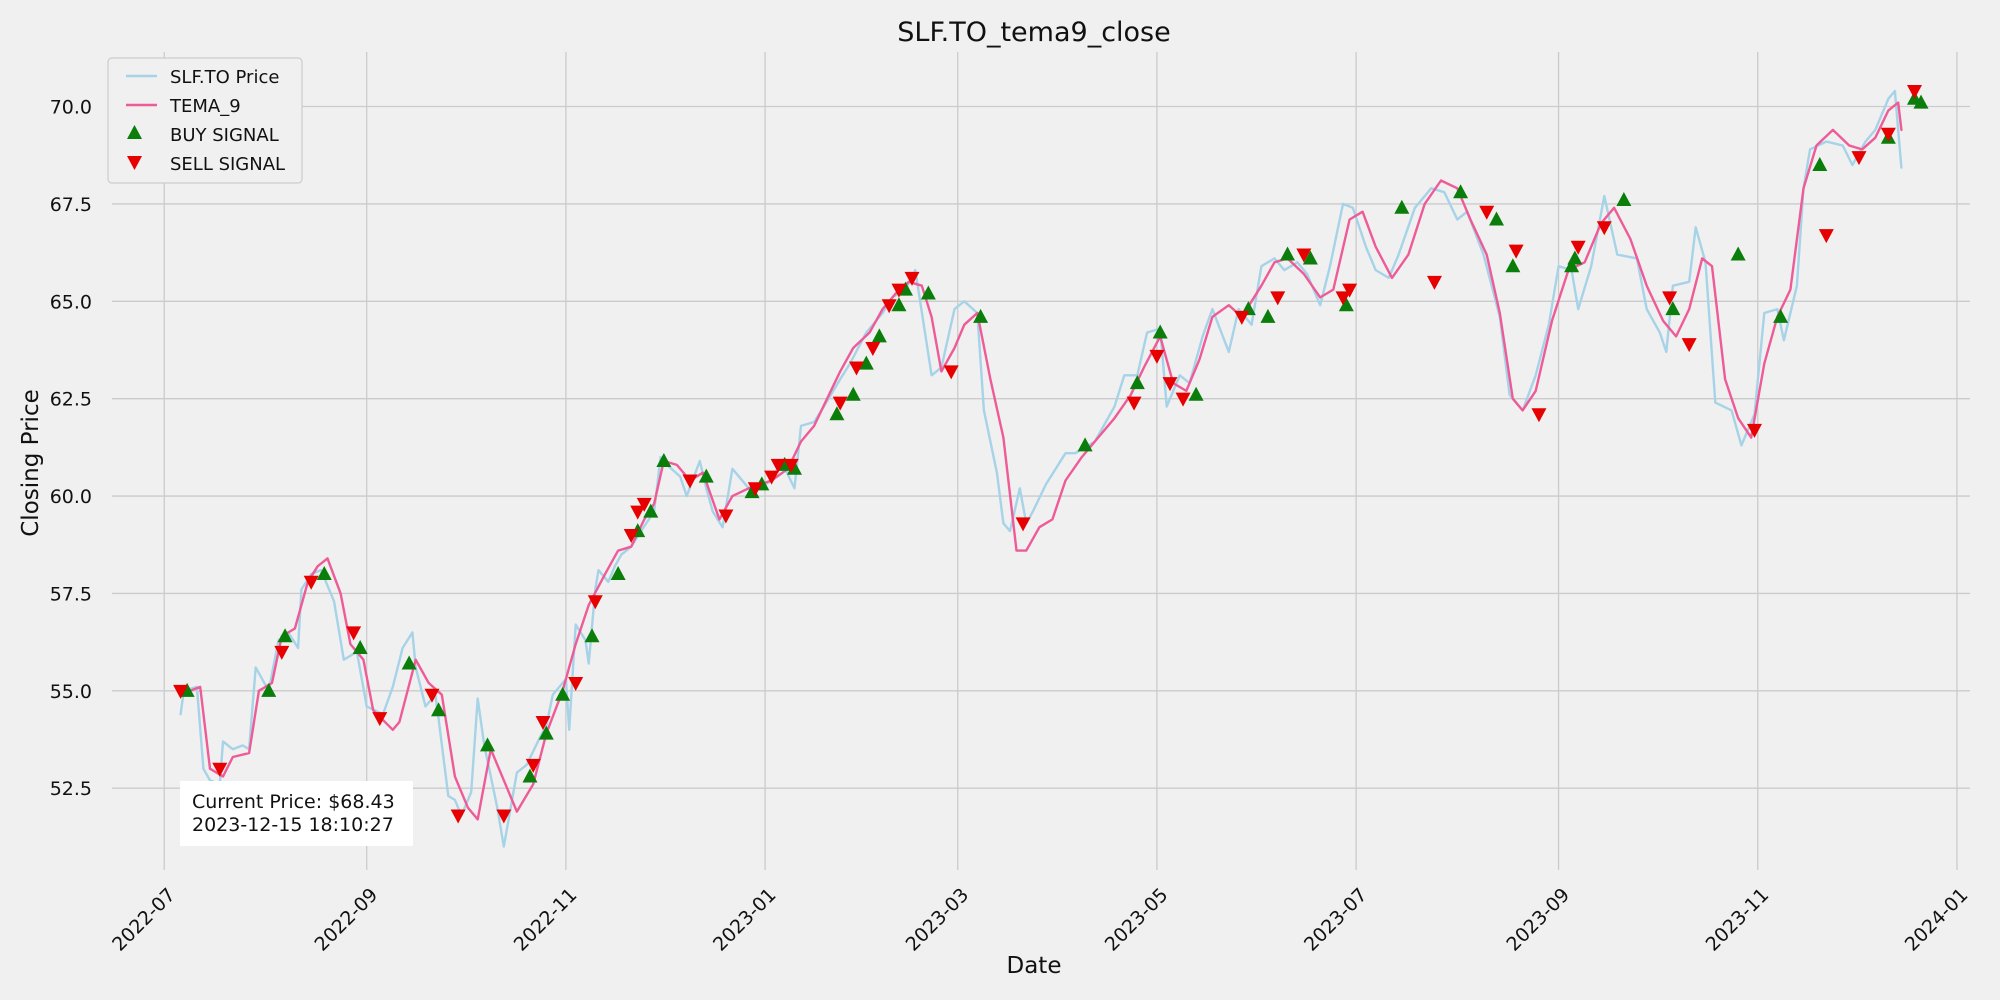  I want to click on y-tick-label: 62.5, so click(71, 400).